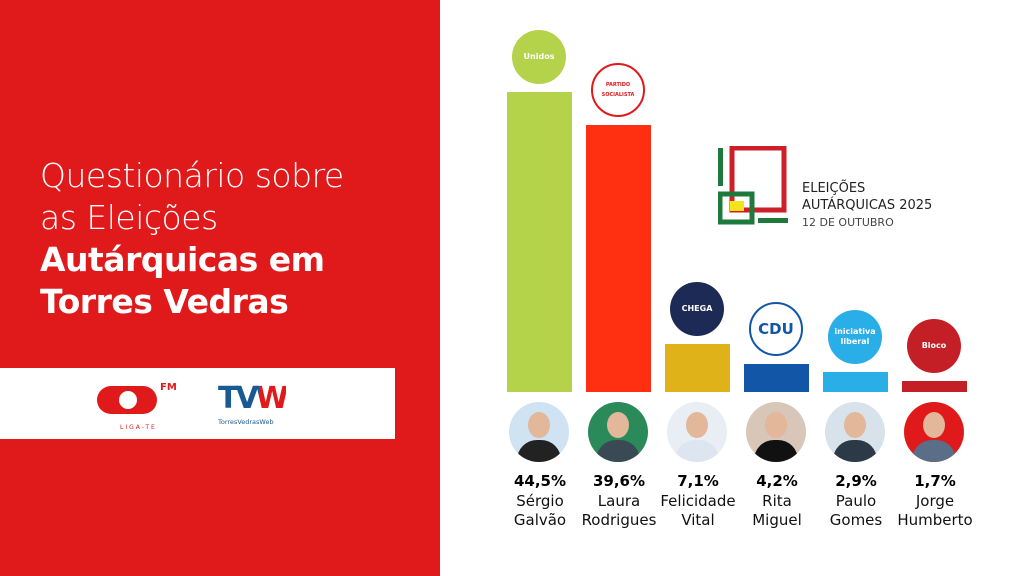 The width and height of the screenshot is (1024, 576). What do you see at coordinates (848, 222) in the screenshot?
I see `elections-date: 12 DE OUTUBRO` at bounding box center [848, 222].